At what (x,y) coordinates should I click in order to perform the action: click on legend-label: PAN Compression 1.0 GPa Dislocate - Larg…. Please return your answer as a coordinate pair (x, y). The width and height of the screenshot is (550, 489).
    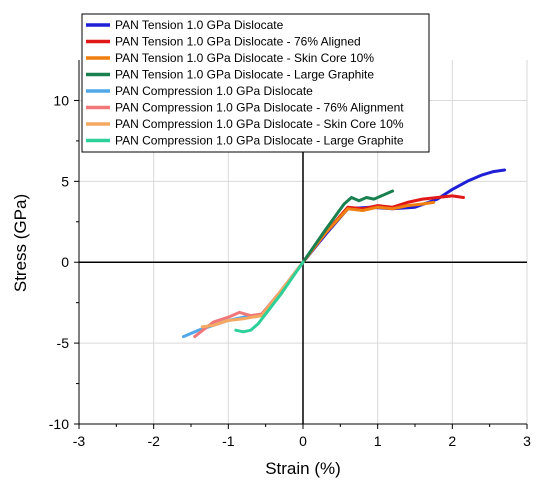
    Looking at the image, I should click on (259, 141).